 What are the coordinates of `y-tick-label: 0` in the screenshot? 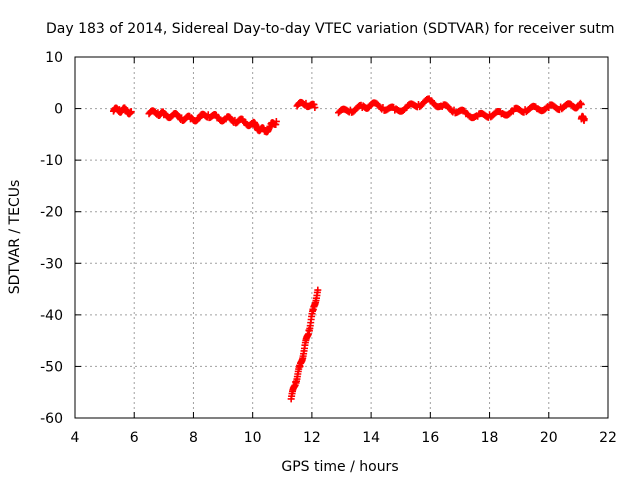 It's located at (58, 110).